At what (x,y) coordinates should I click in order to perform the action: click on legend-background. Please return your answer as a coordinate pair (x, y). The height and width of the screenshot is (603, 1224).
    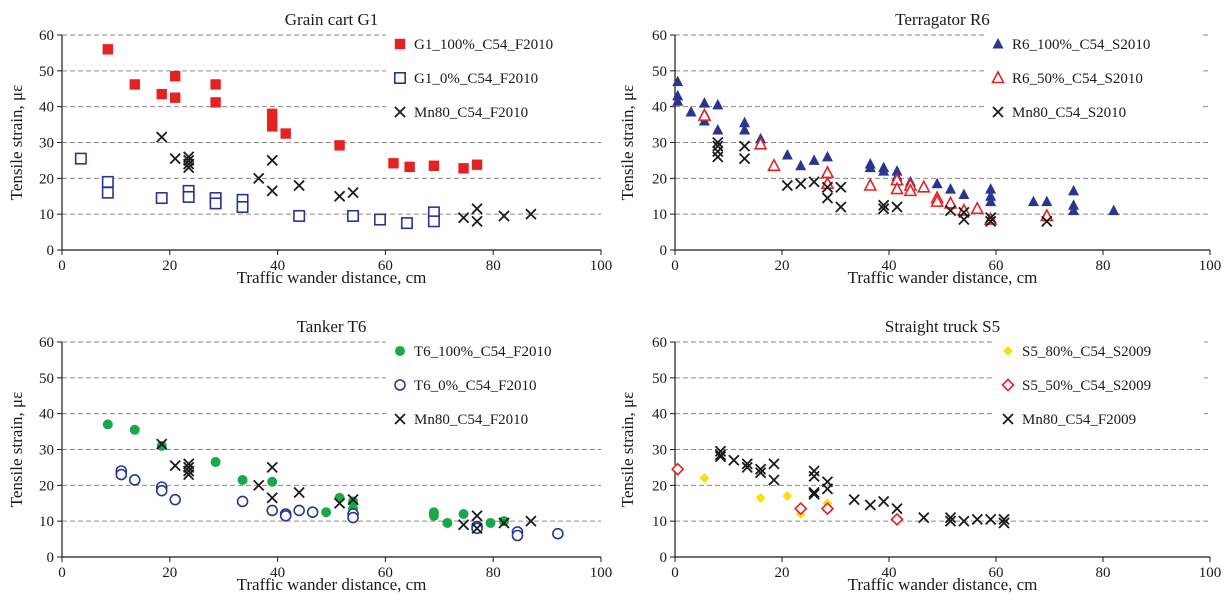
    Looking at the image, I should click on (495, 391).